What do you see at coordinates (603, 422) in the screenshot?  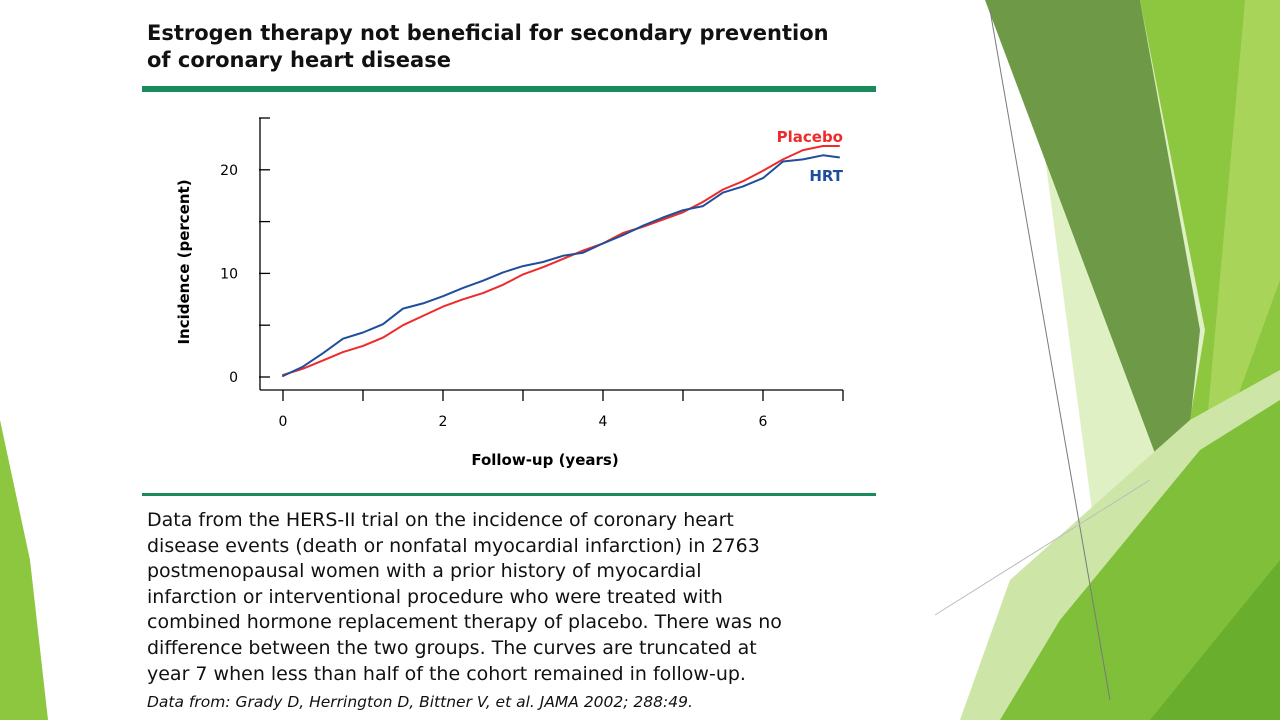 I see `x-tick-label: 4` at bounding box center [603, 422].